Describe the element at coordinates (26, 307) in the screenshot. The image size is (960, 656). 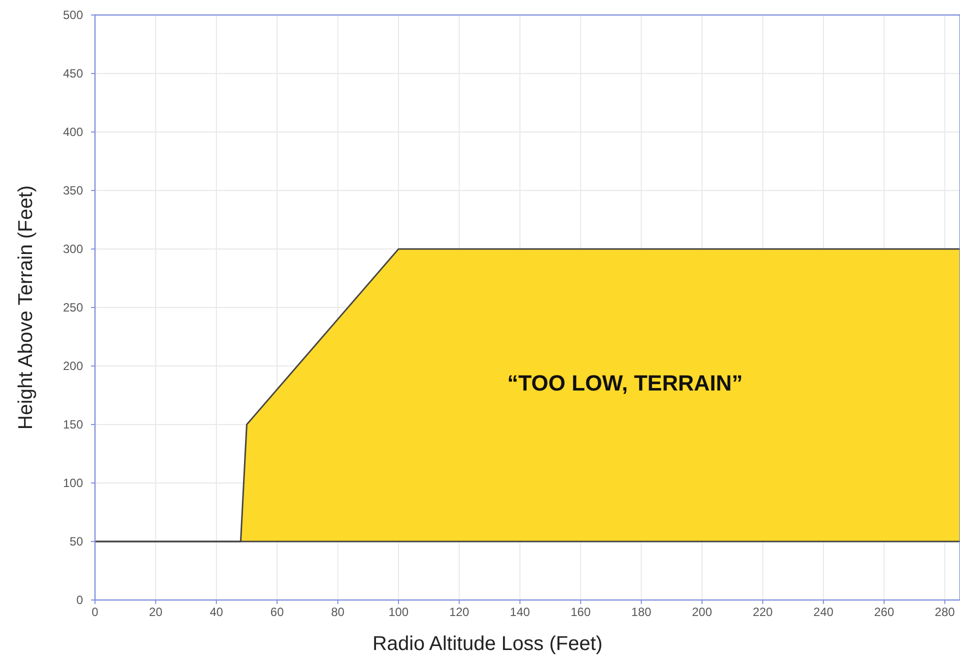
I see `y-axis-title: Height Above Terrain (Feet)` at that location.